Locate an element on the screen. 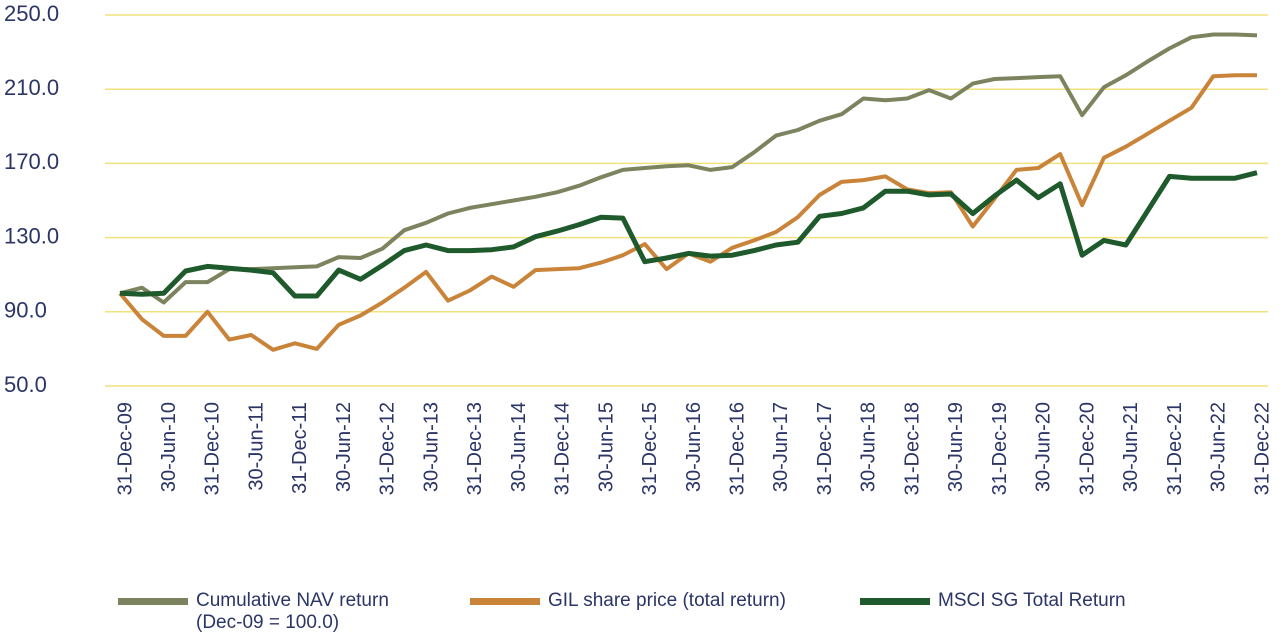  x-tick-label: 30-Jun-21 is located at coordinates (1131, 447).